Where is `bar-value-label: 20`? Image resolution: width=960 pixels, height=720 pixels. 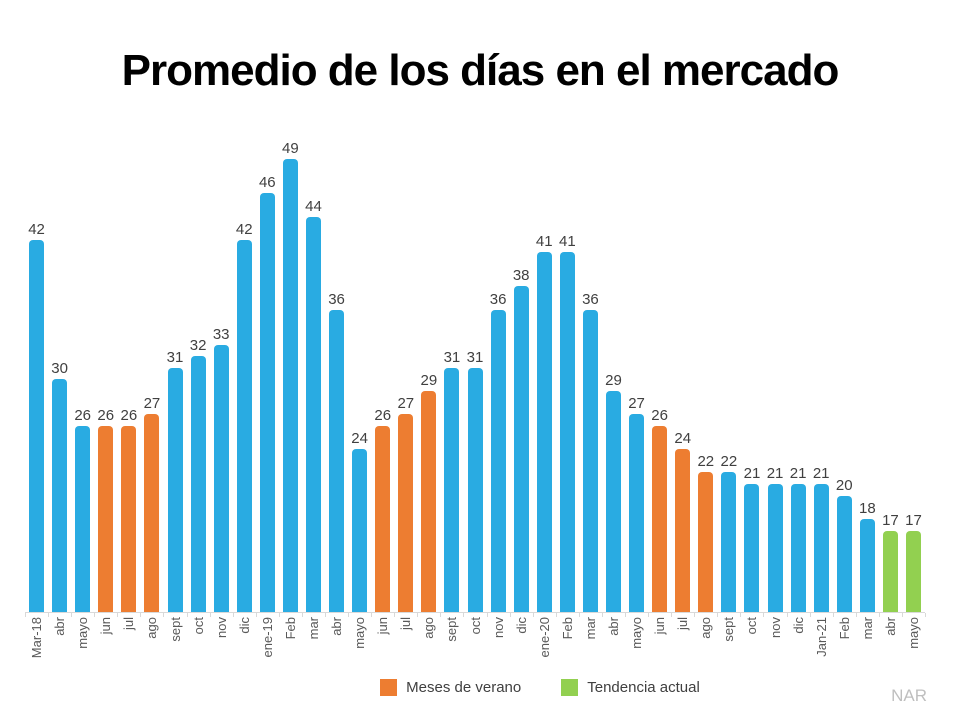 bar-value-label: 20 is located at coordinates (844, 485).